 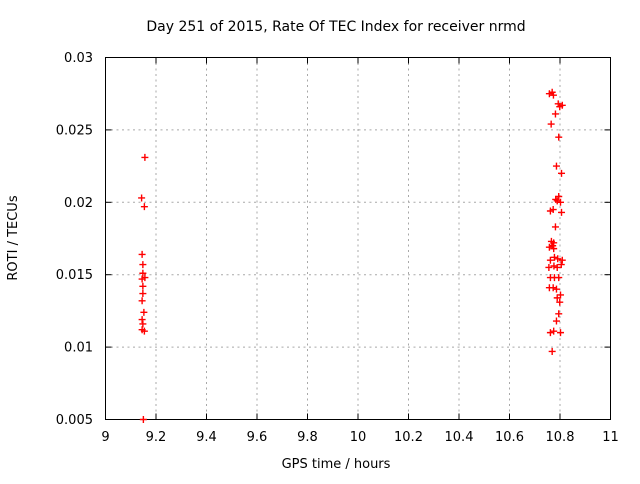 I want to click on x-tick-label: 9.2, so click(x=156, y=437).